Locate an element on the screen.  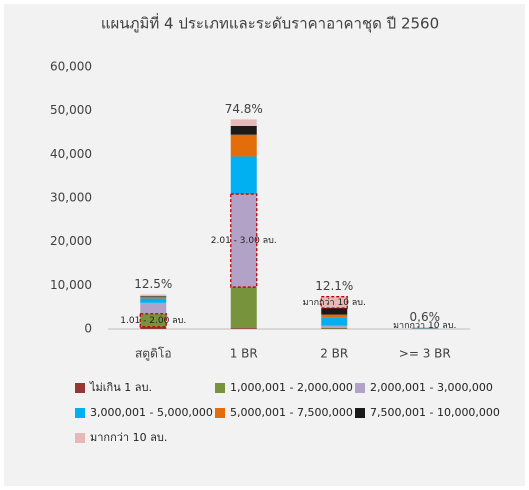
share-label: 74.8% is located at coordinates (244, 109).